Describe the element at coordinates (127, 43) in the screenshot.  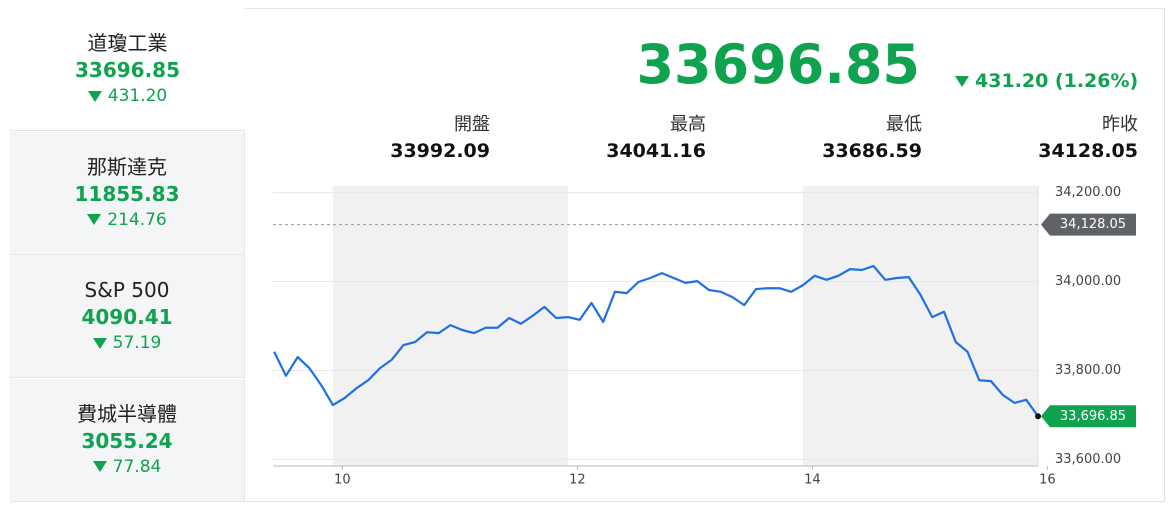
I see `index-name: 道瓊工業` at that location.